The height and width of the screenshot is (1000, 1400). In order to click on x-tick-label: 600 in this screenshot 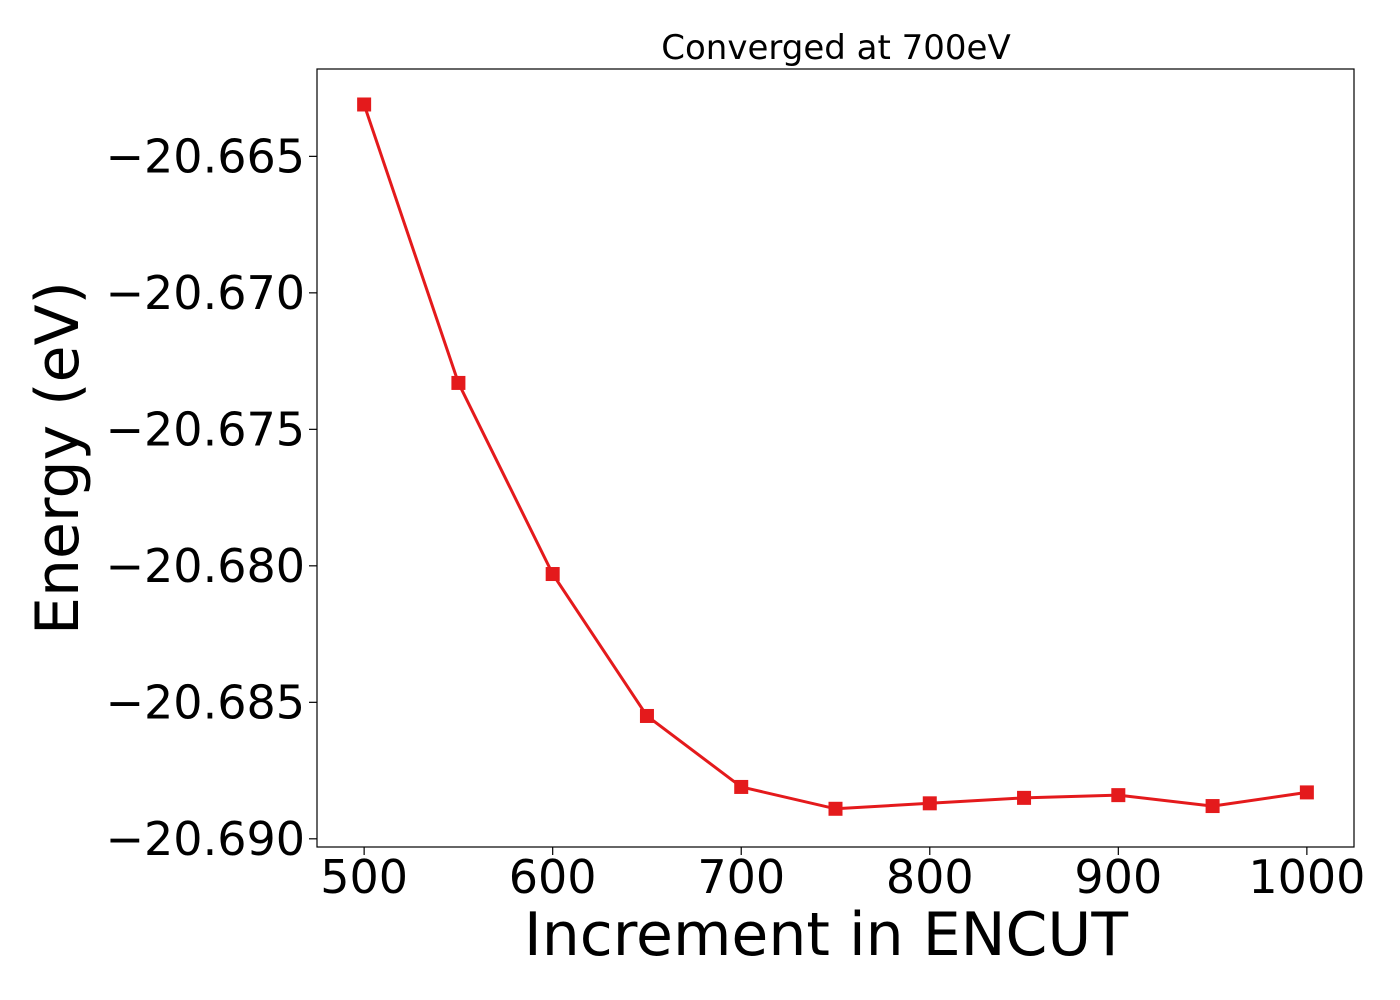, I will do `click(553, 877)`.